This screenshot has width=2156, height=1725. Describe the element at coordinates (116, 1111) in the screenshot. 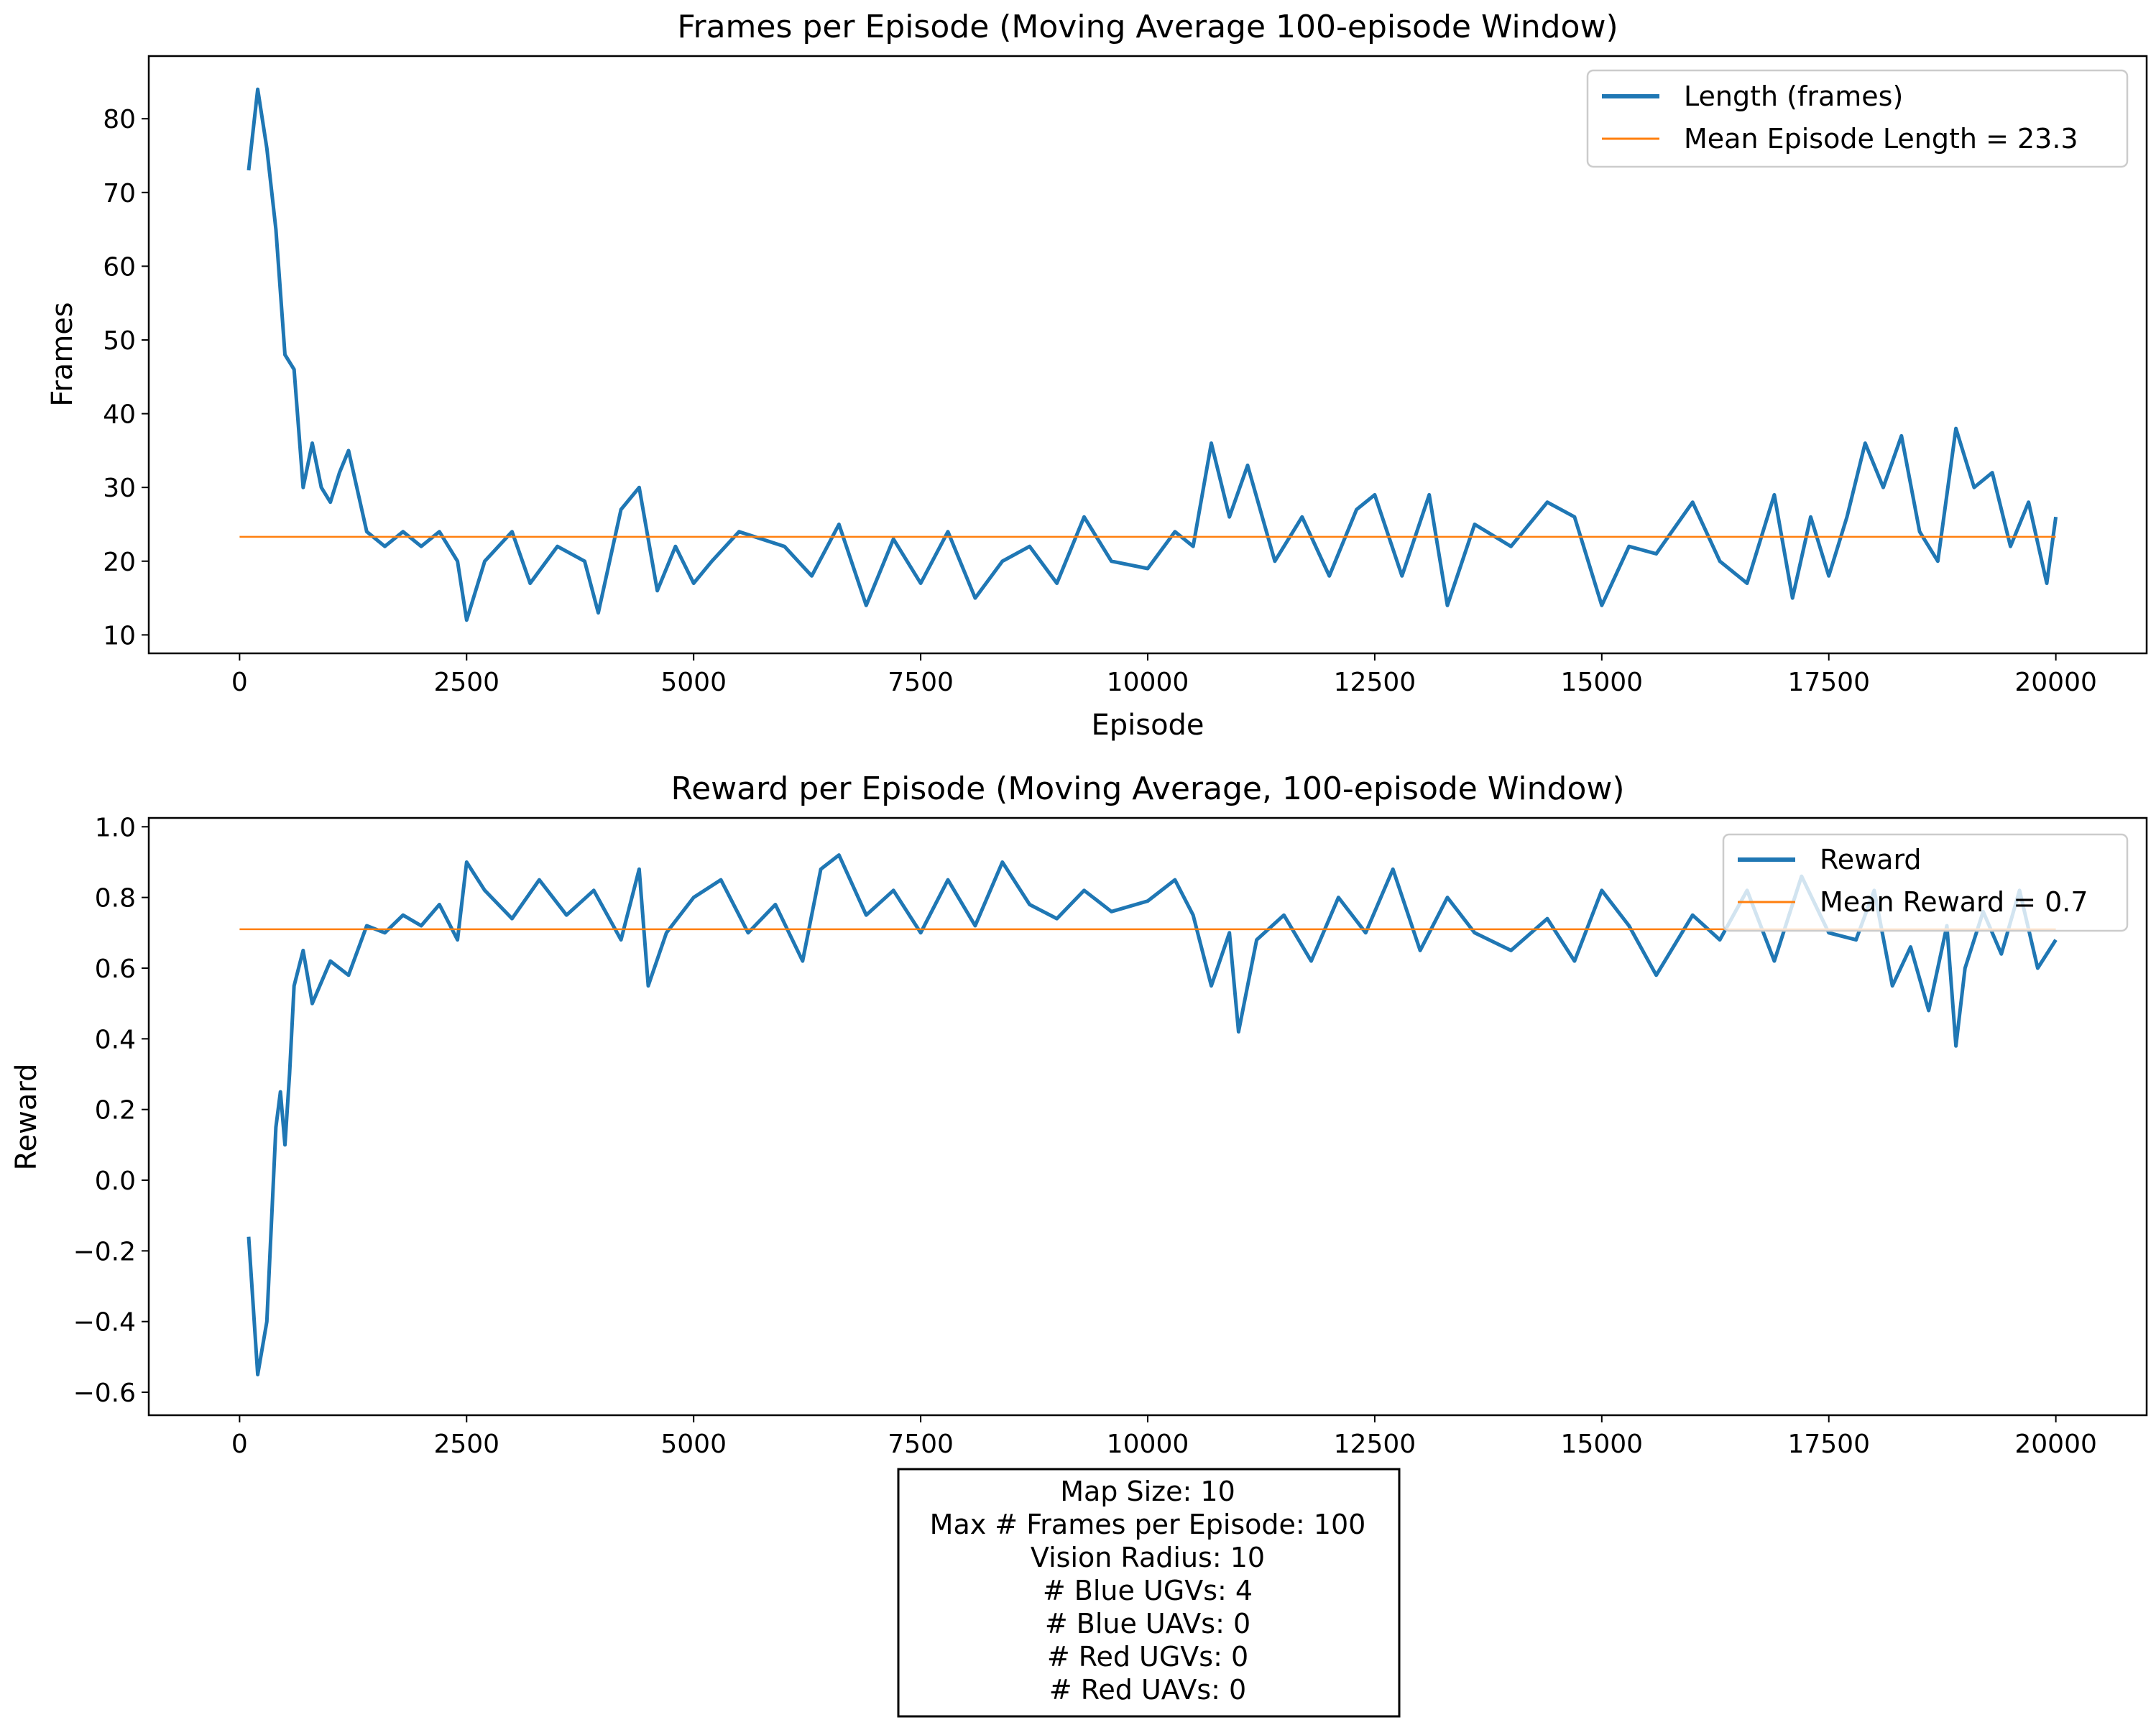

I see `reward-y-tick-label: 0.2` at that location.